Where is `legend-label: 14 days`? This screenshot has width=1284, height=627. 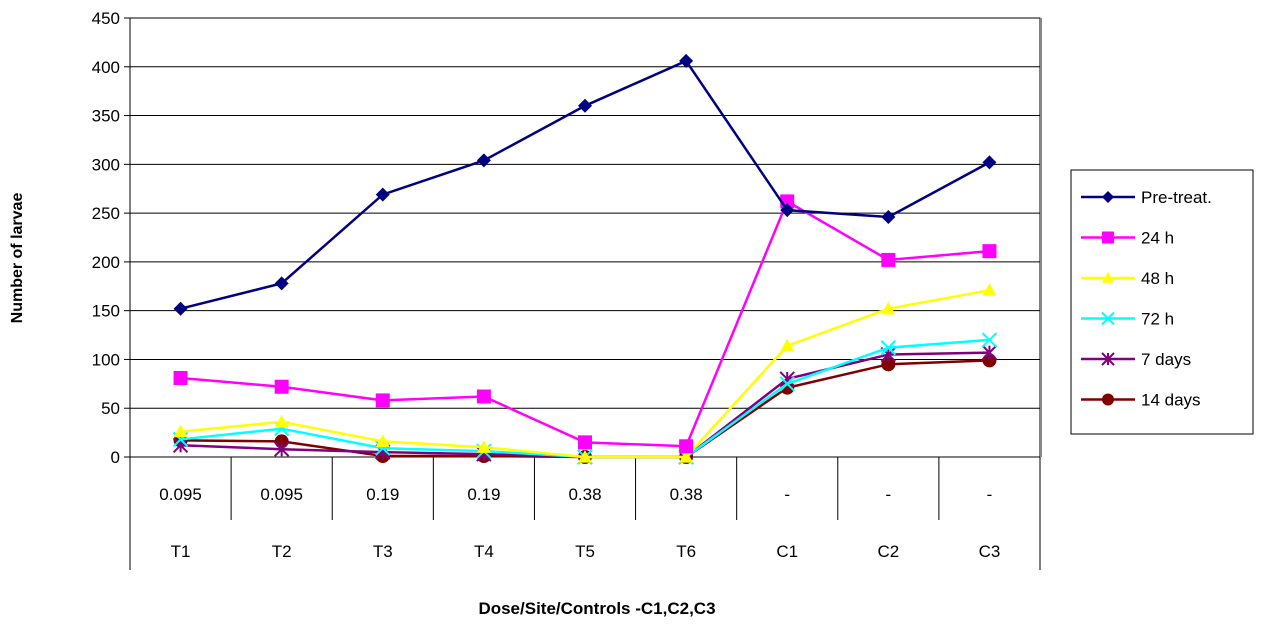 legend-label: 14 days is located at coordinates (1171, 400).